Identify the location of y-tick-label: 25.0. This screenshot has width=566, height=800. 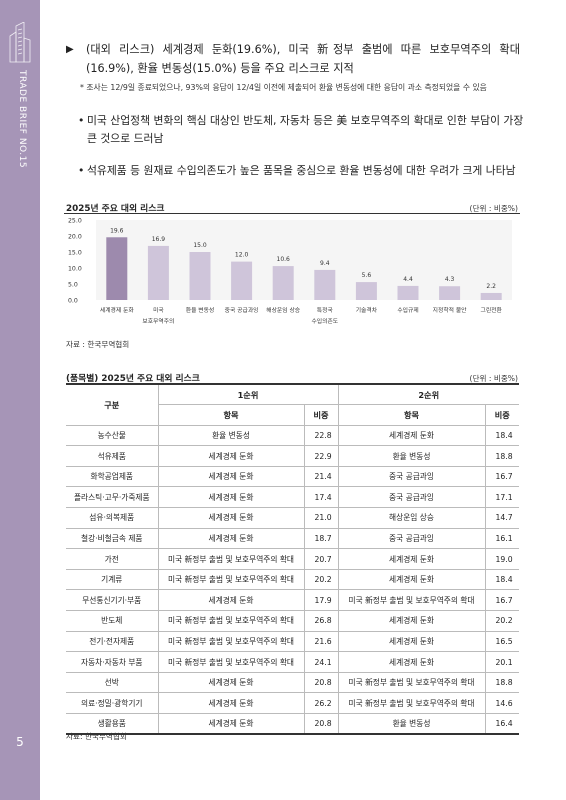
(75, 221).